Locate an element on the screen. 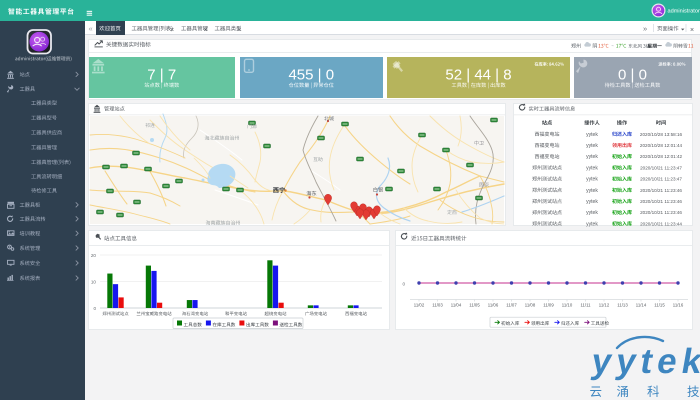  svg-text: 11/07 is located at coordinates (511, 304).